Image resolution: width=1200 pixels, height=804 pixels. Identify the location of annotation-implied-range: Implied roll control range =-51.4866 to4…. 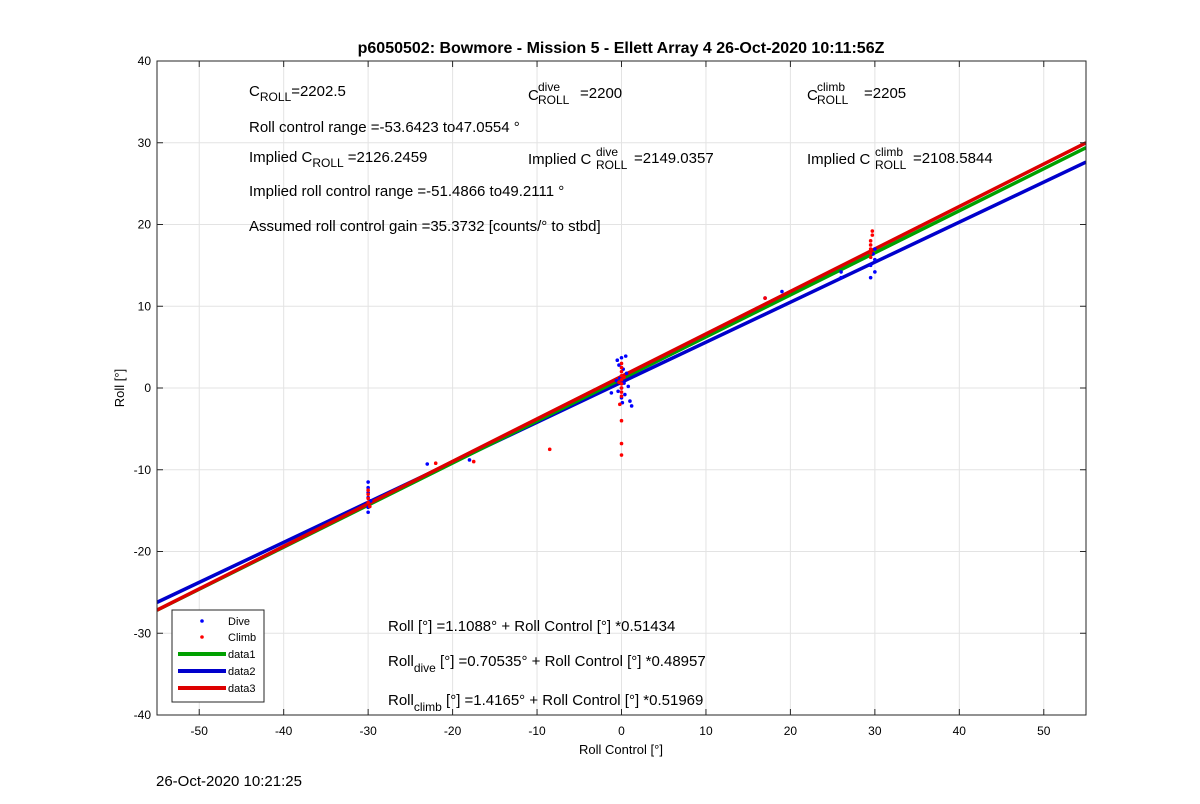
(406, 191).